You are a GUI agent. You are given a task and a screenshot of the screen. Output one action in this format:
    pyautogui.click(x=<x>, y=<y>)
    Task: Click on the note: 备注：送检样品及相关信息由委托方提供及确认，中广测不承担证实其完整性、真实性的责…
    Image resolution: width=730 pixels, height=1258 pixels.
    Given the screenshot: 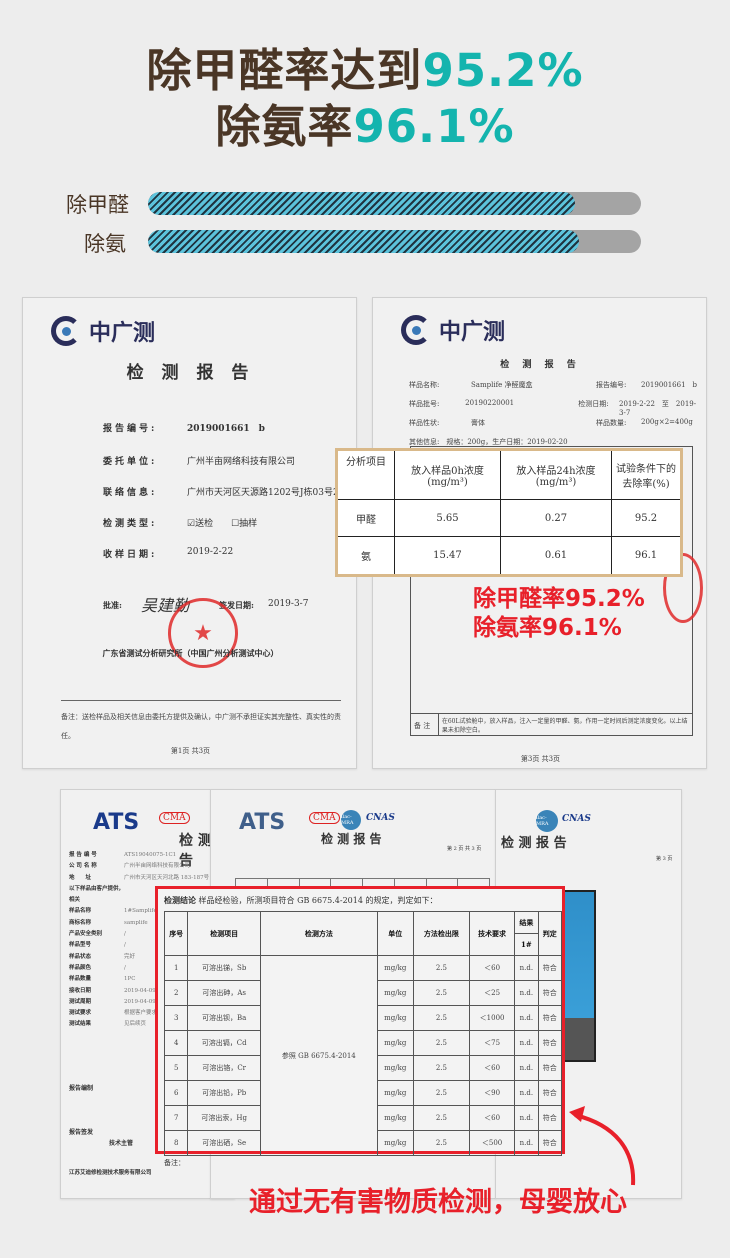 What is the action you would take?
    pyautogui.click(x=201, y=721)
    